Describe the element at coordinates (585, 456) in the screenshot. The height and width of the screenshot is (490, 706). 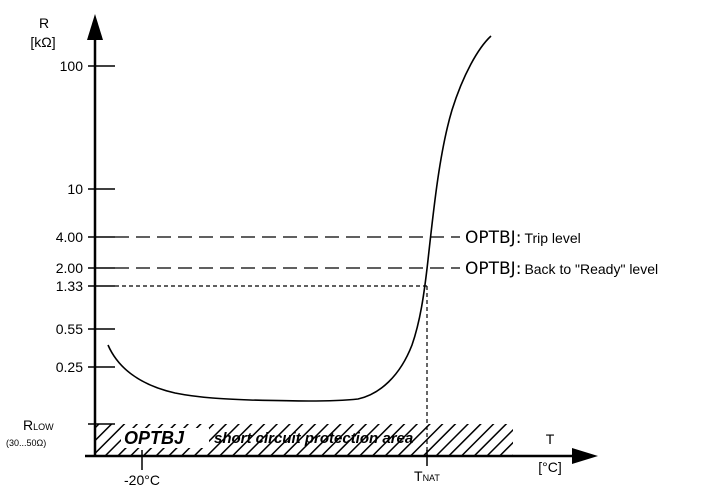
I see `x-axis-arrow` at that location.